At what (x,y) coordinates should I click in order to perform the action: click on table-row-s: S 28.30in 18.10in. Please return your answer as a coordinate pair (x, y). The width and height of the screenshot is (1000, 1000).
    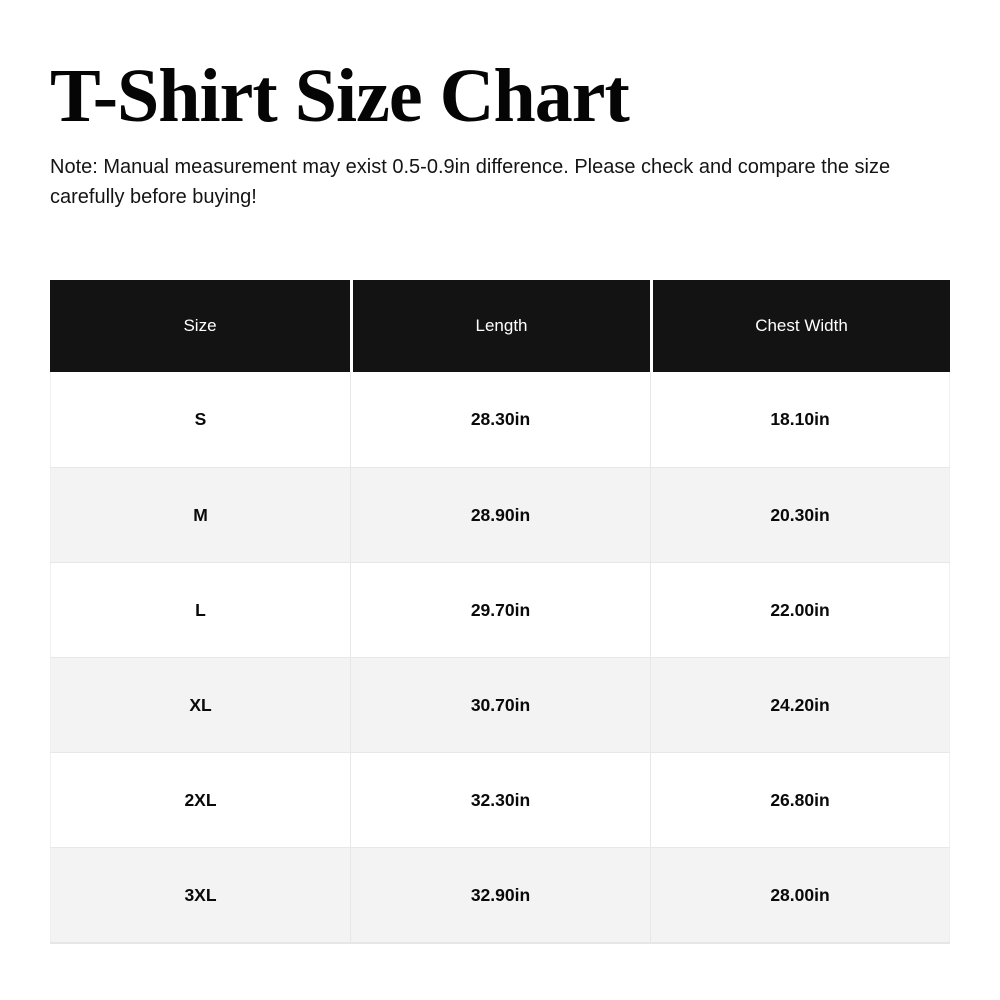
    Looking at the image, I should click on (500, 420).